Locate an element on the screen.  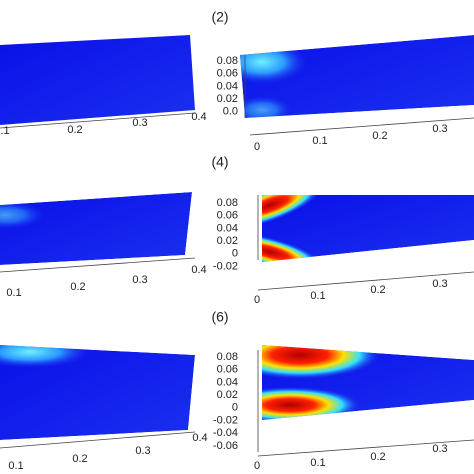
panel-label: (4) is located at coordinates (219, 162).